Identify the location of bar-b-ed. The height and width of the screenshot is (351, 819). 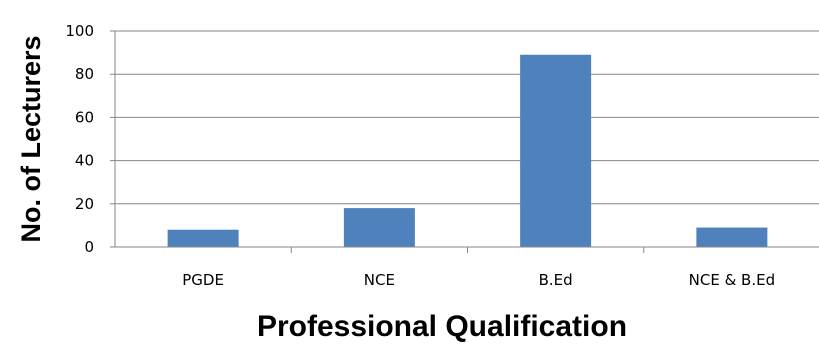
(556, 151).